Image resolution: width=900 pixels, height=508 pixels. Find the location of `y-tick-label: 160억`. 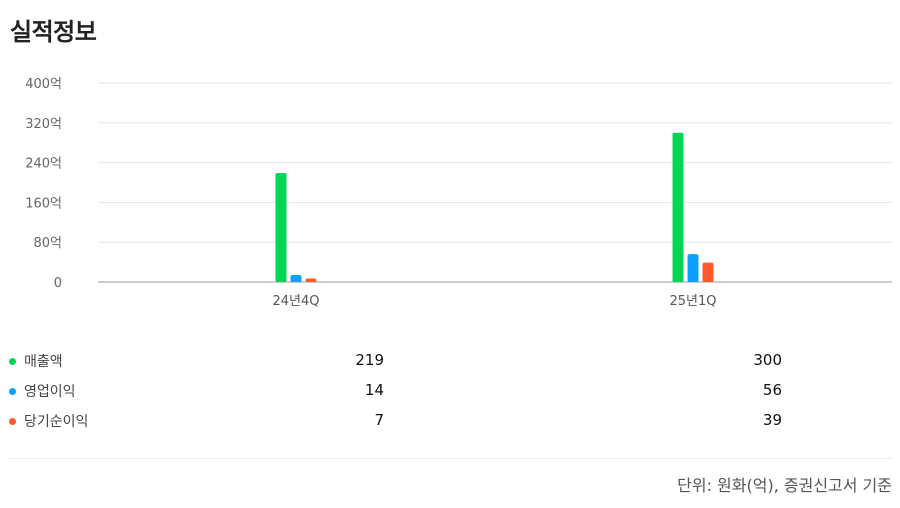

y-tick-label: 160억 is located at coordinates (43, 203).